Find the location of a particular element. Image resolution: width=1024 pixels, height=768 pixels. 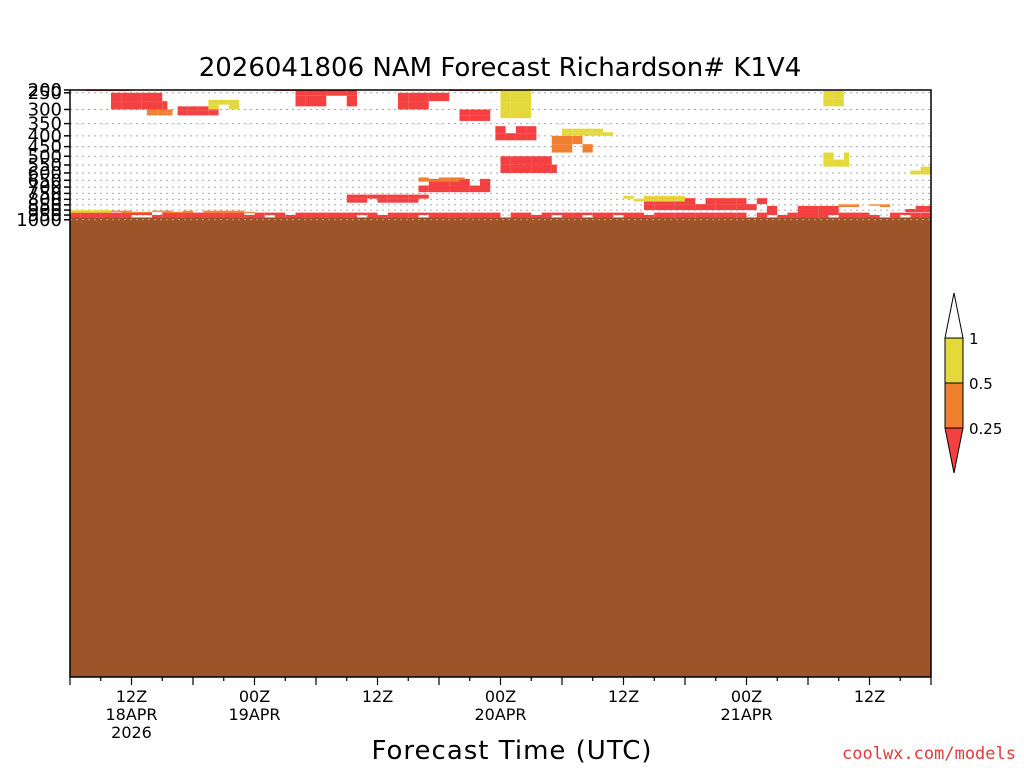

y-tick-label: 700 is located at coordinates (45, 187).